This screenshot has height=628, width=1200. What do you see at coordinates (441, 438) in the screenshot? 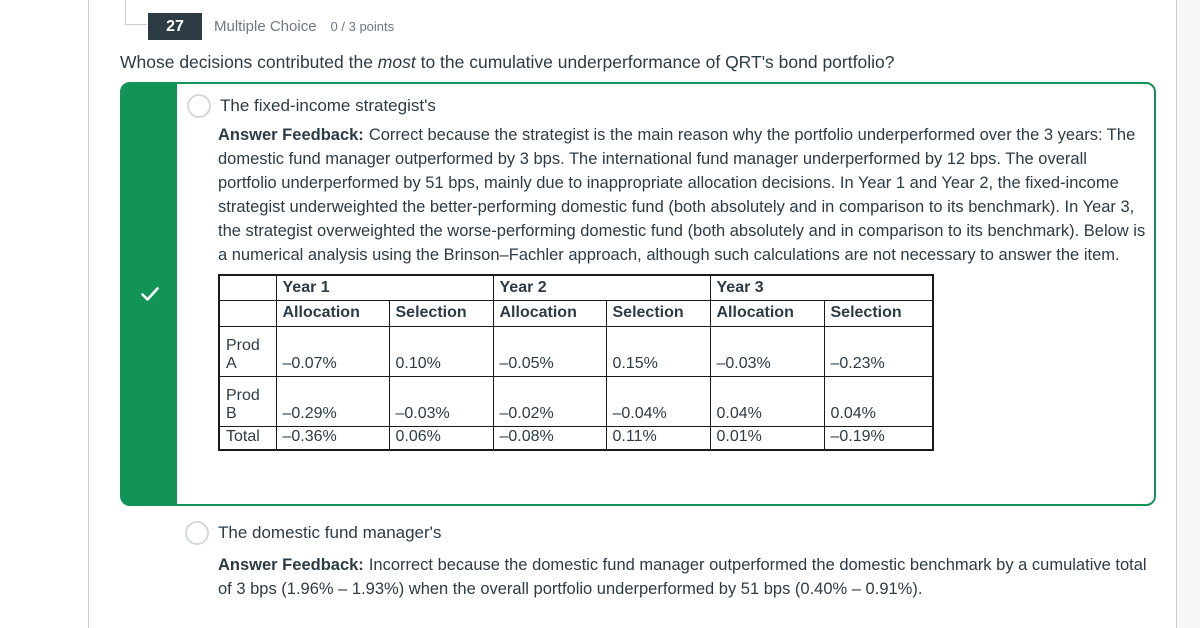
I see `table-cell: 0.06%` at bounding box center [441, 438].